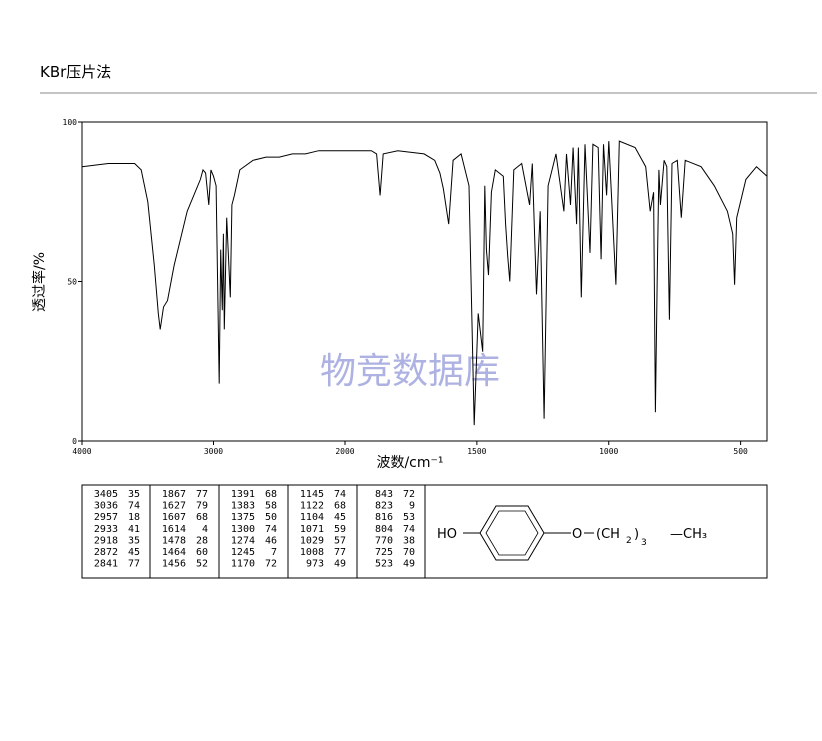  What do you see at coordinates (243, 494) in the screenshot?
I see `peak-wavenumber: 1391` at bounding box center [243, 494].